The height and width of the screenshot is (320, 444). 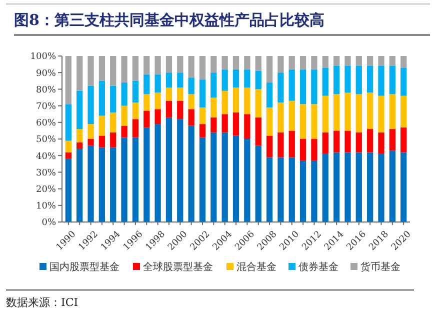 What do you see at coordinates (169, 20) in the screenshot?
I see `chart-title: 图8：第三支柱共同基金中权益性产品占比较高` at bounding box center [169, 20].